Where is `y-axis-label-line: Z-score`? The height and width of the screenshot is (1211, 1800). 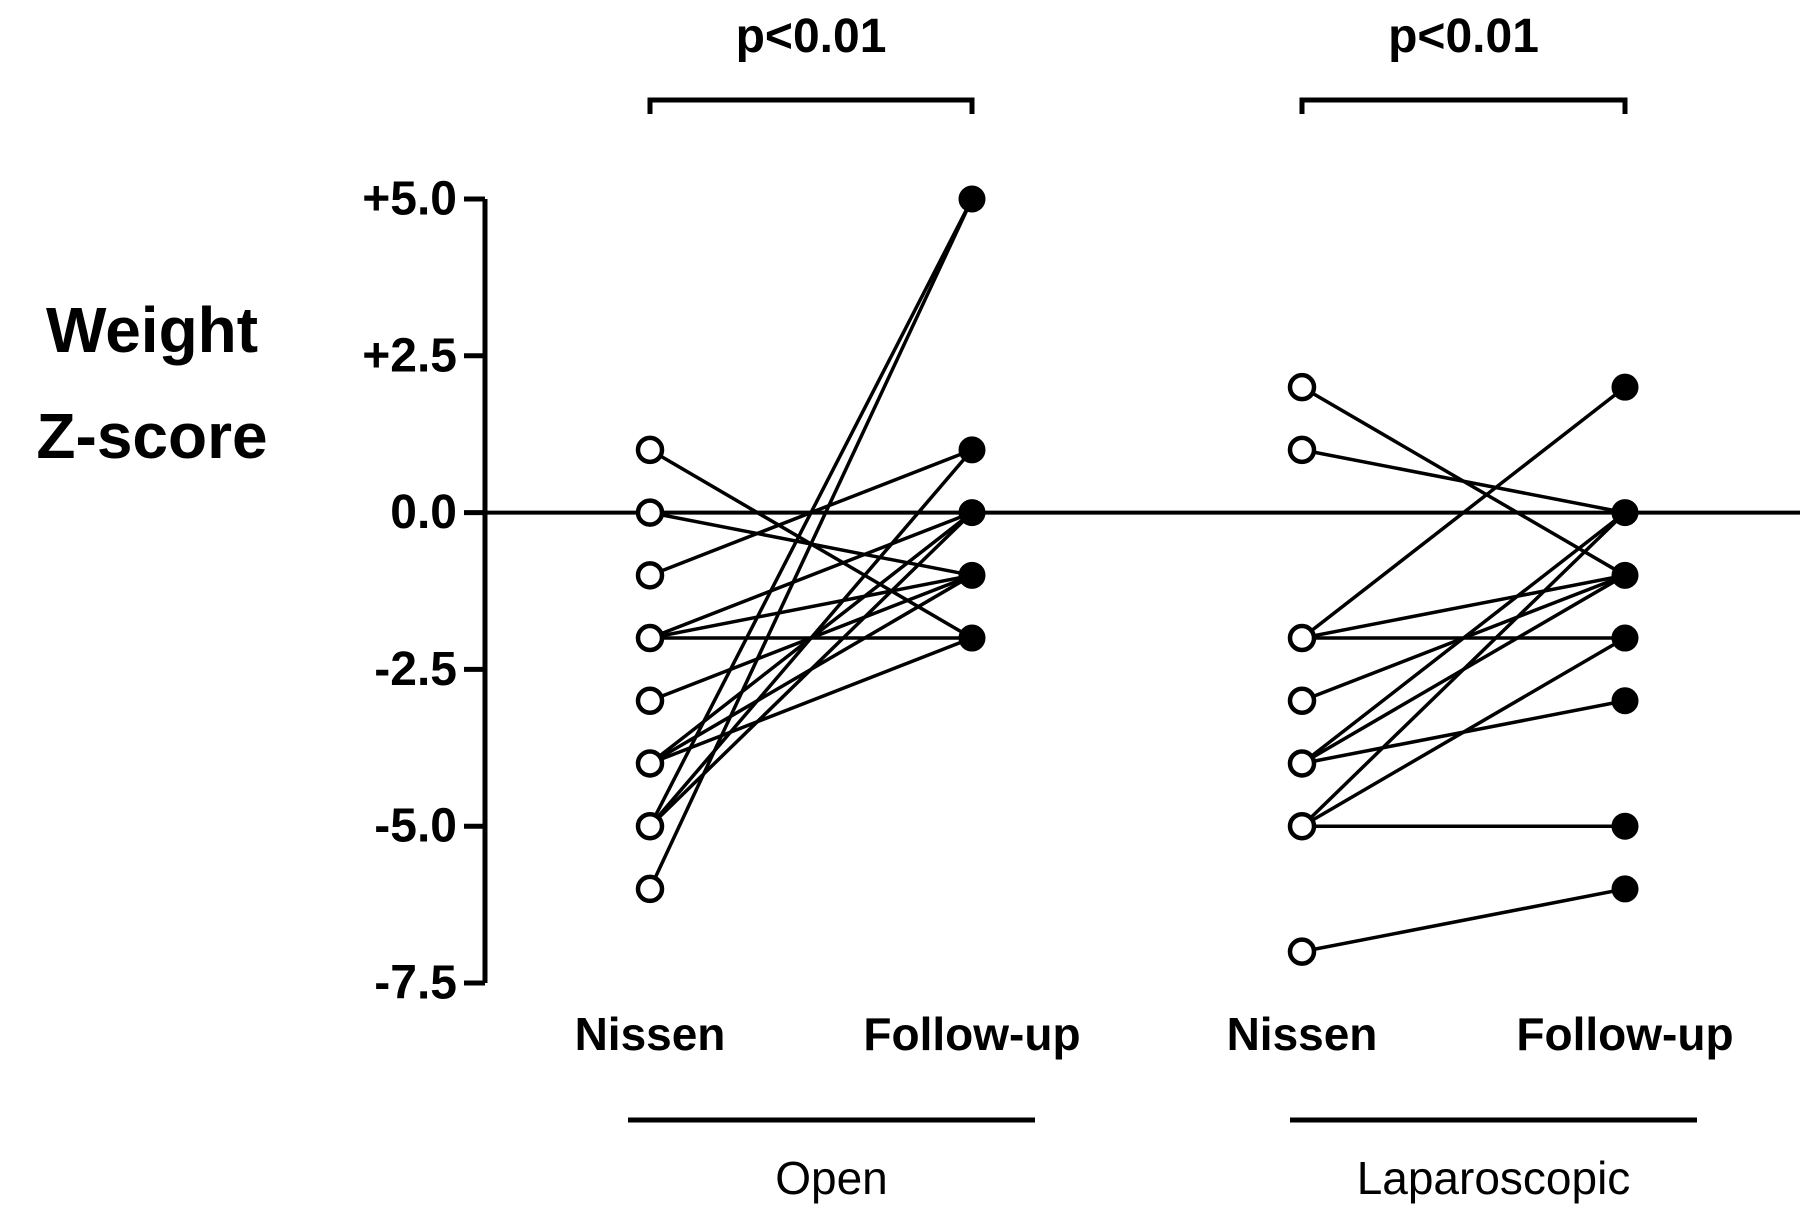 y-axis-label-line: Z-score is located at coordinates (151, 436).